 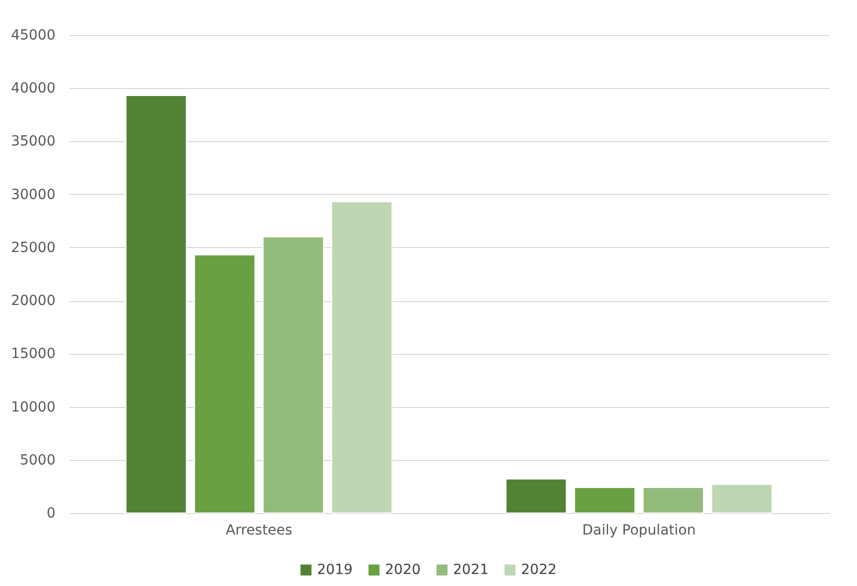 What do you see at coordinates (335, 570) in the screenshot?
I see `legend-label: 2019` at bounding box center [335, 570].